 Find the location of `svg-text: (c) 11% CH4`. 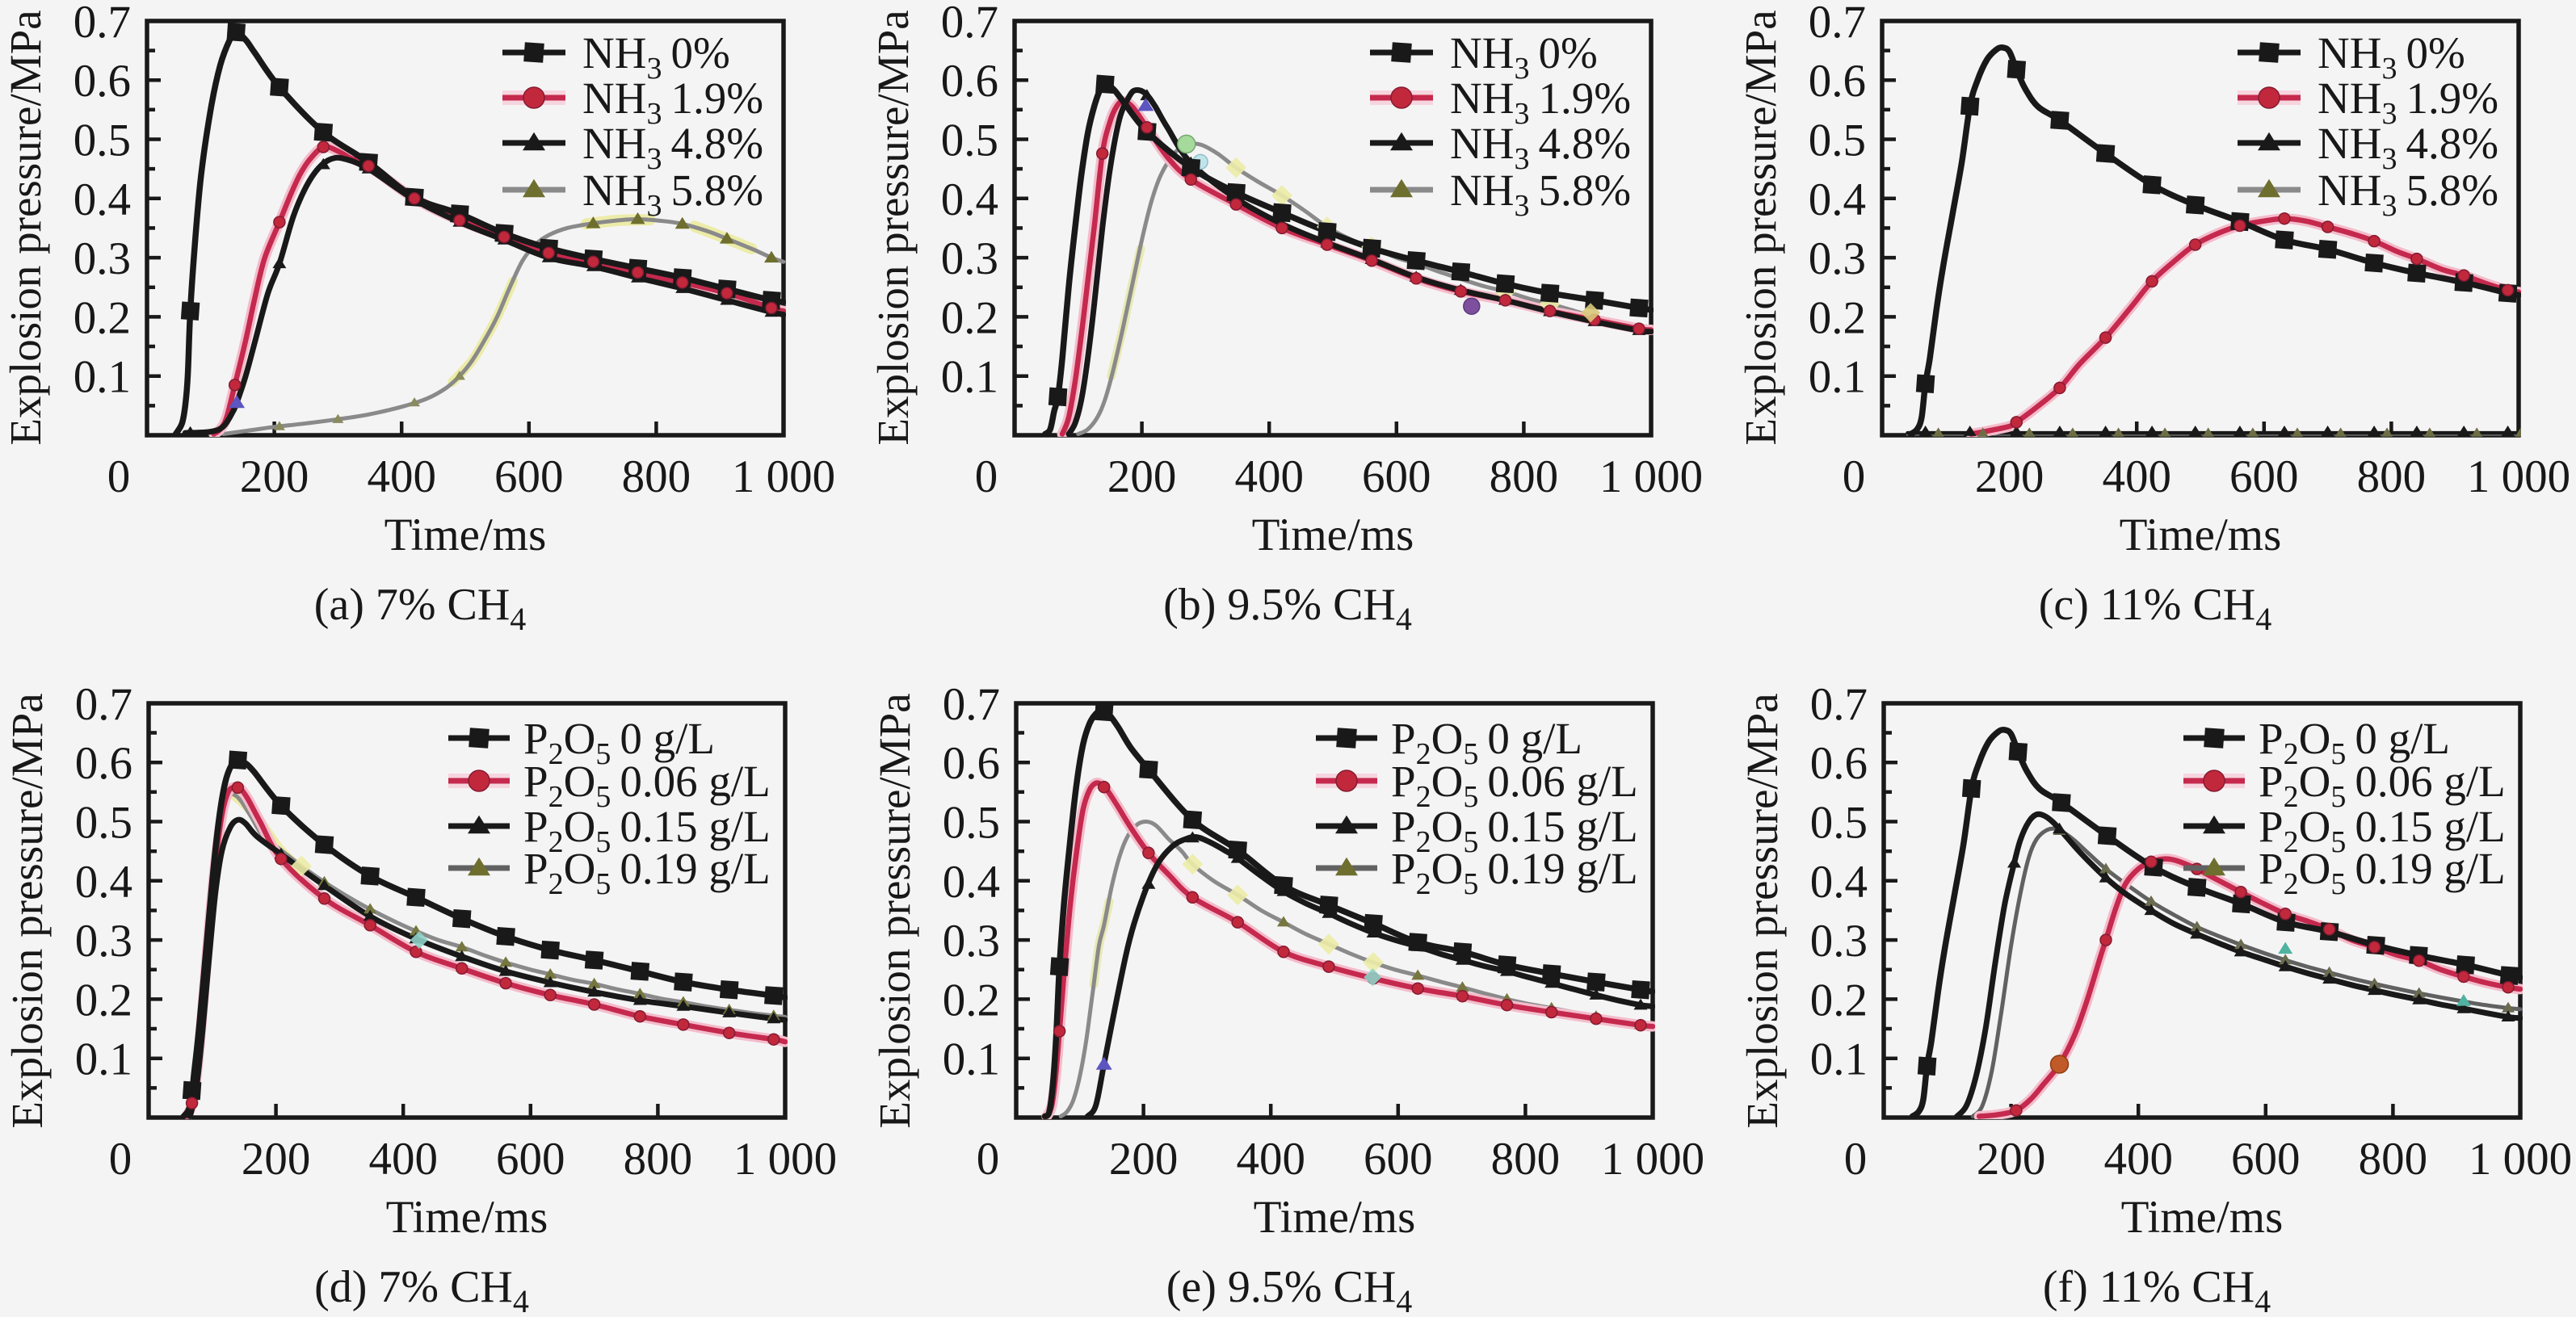

svg-text: (c) 11% CH4 is located at coordinates (2155, 608).